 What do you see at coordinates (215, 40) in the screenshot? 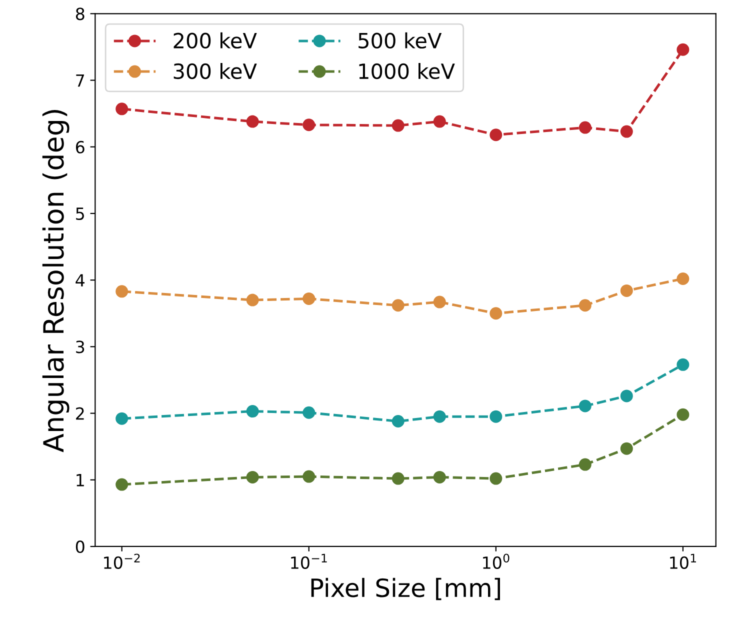
I see `legend-label: 200 keV` at bounding box center [215, 40].